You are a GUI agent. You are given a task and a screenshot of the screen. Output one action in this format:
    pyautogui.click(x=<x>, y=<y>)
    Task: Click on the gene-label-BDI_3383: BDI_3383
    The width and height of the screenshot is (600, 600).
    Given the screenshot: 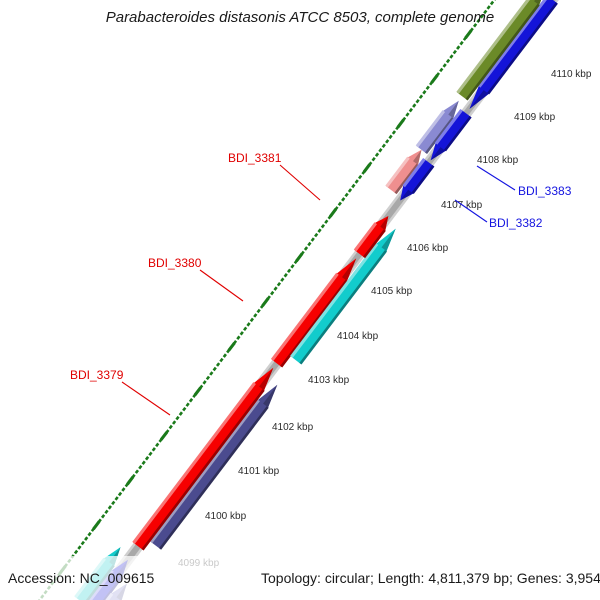 What is the action you would take?
    pyautogui.click(x=545, y=191)
    